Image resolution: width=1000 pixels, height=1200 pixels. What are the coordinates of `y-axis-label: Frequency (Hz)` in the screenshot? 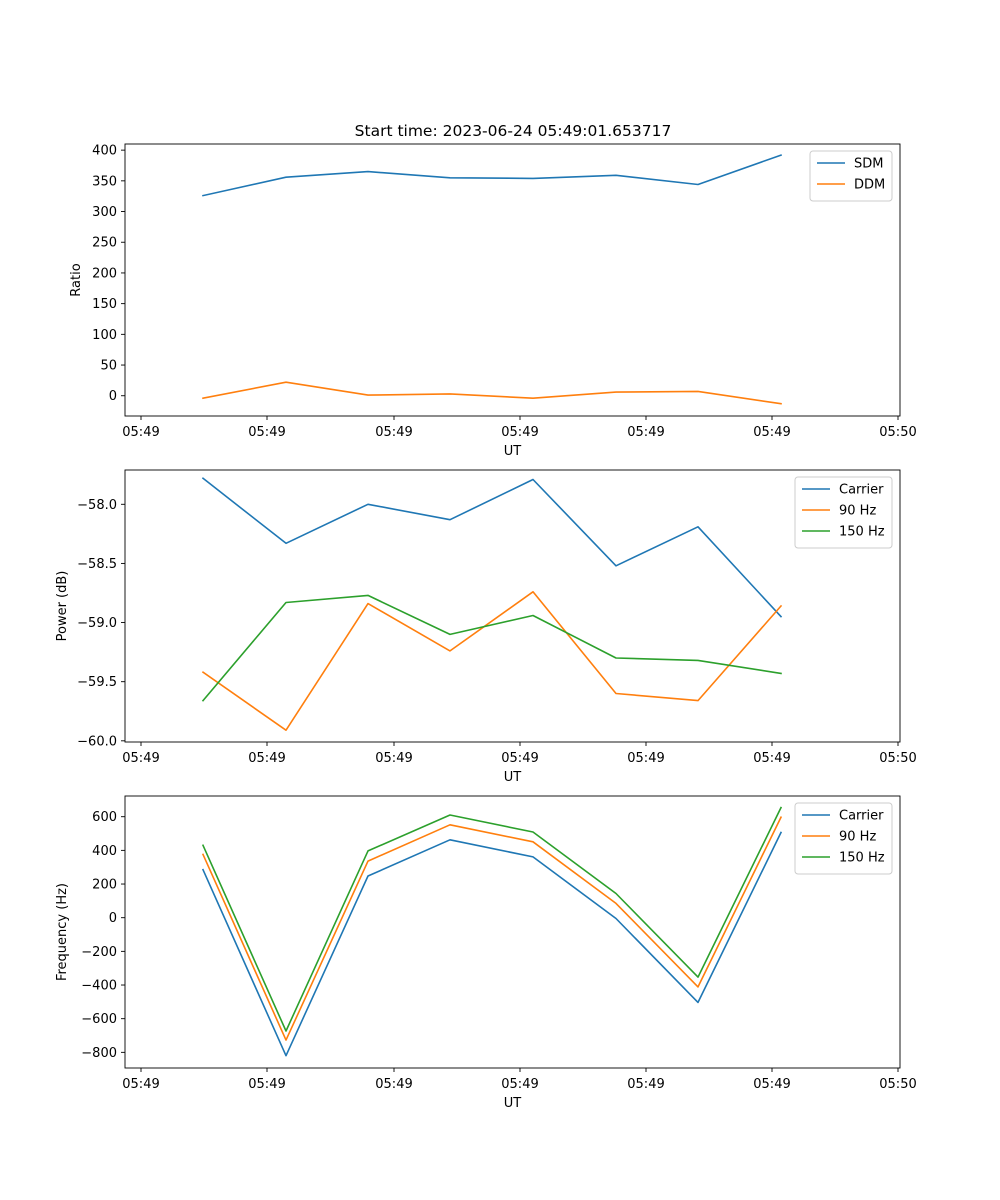 It's located at (62, 932).